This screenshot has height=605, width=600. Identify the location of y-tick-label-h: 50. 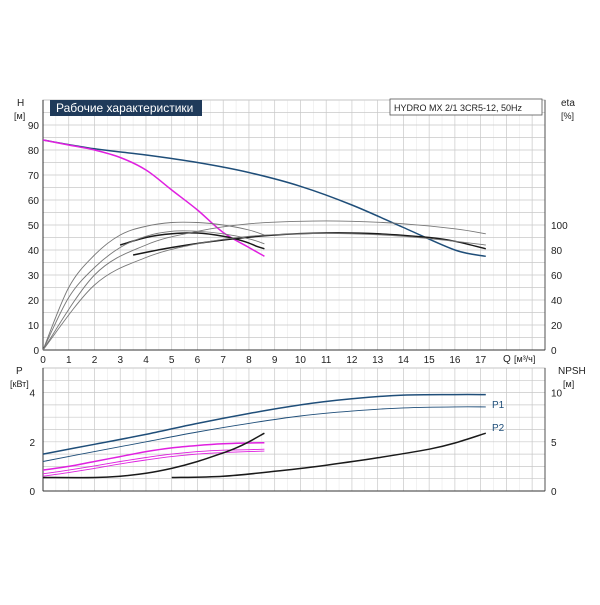
(34, 226).